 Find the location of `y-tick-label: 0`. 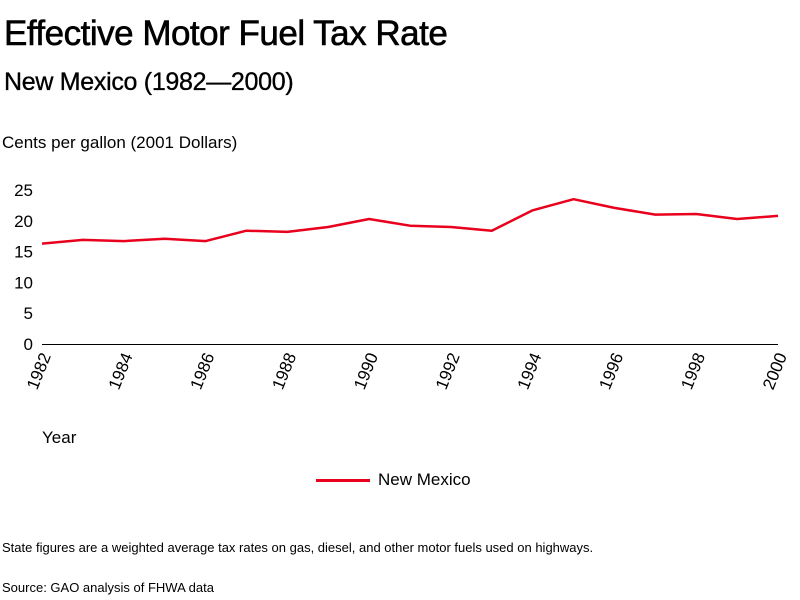

y-tick-label: 0 is located at coordinates (28, 344).